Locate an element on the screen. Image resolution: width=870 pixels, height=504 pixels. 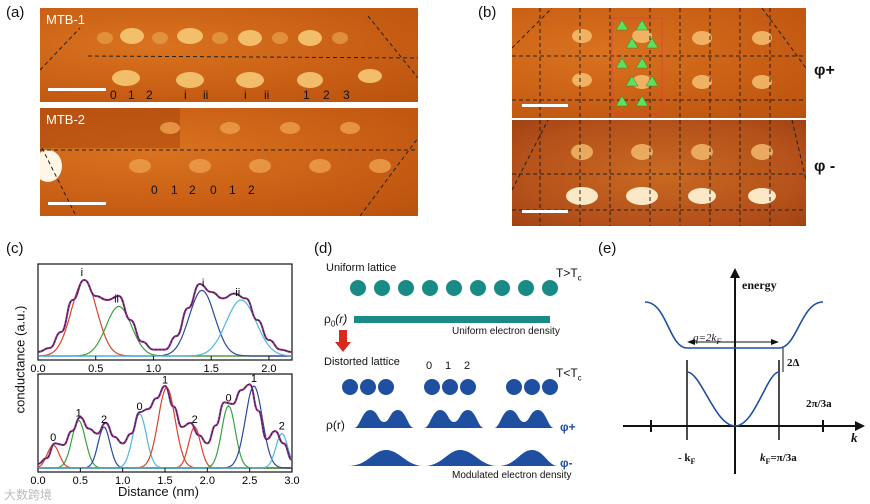
x-tick-label: 3.0 is located at coordinates (291, 481).